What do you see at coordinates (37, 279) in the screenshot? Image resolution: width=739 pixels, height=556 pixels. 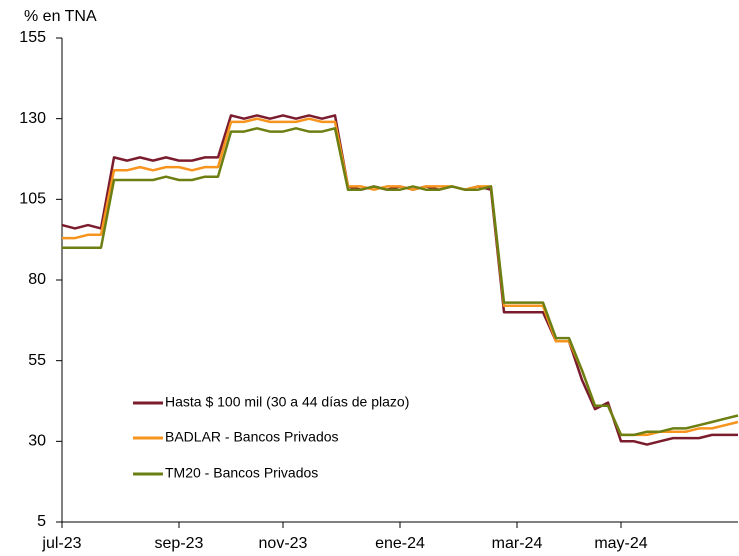 I see `y-tick-label: 80` at bounding box center [37, 279].